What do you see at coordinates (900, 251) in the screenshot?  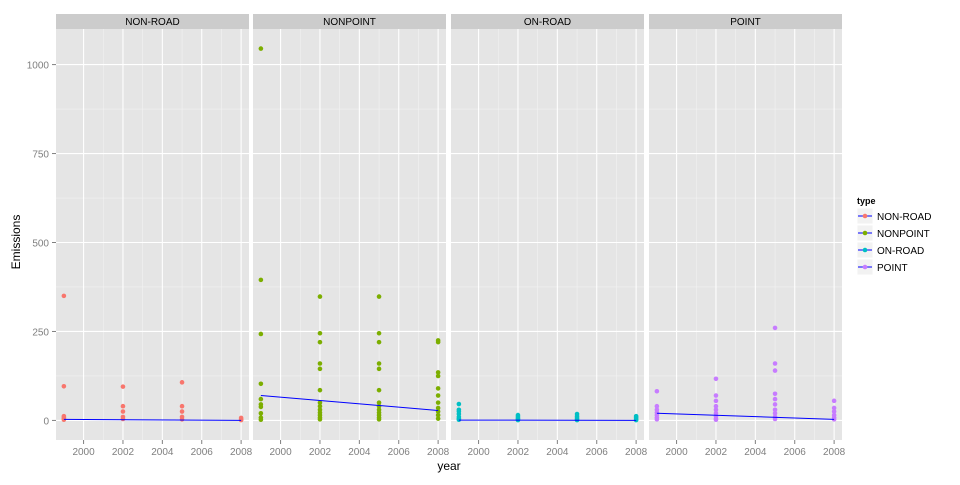 I see `legend-label: ON-ROAD` at bounding box center [900, 251].